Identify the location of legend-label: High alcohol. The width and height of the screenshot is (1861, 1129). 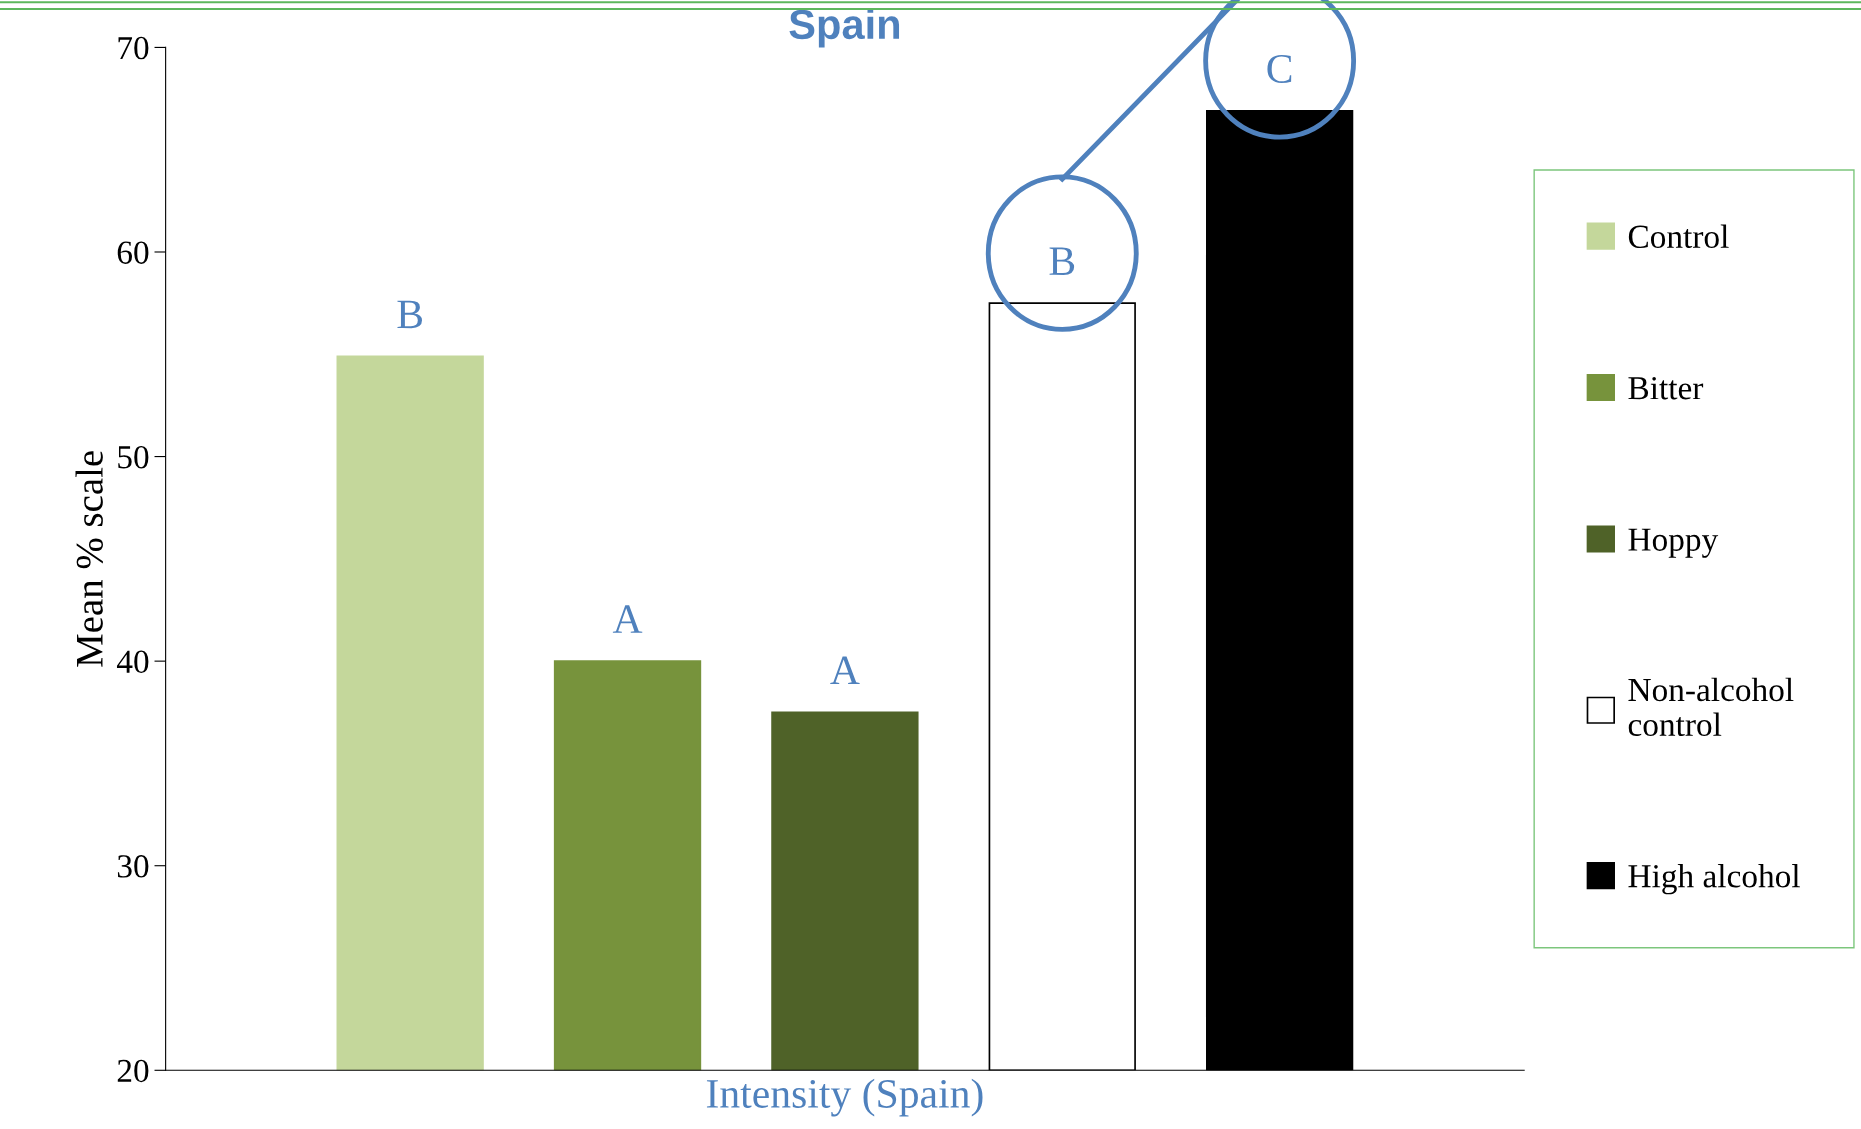
(1714, 879).